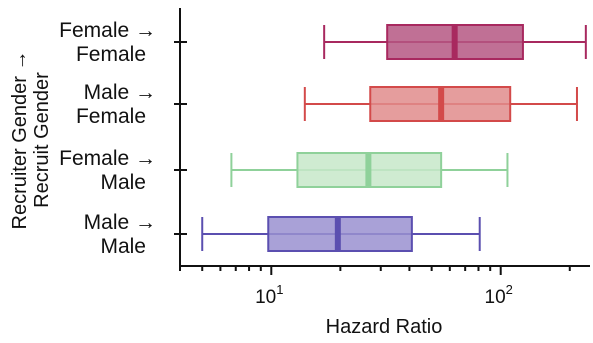 This screenshot has height=343, width=593. Describe the element at coordinates (269, 295) in the screenshot. I see `x-tick-label: 10¹` at that location.